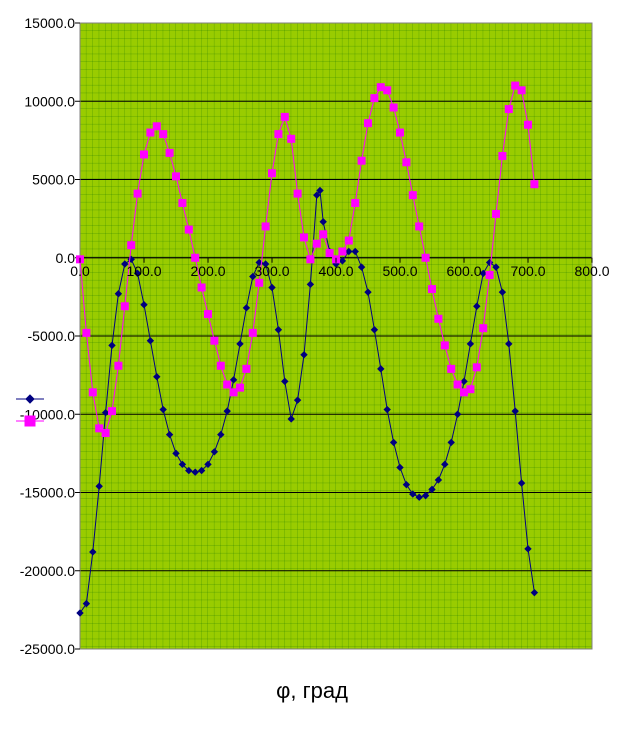 Image resolution: width=624 pixels, height=729 pixels. Describe the element at coordinates (80, 271) in the screenshot. I see `x-tick-label: 0.0` at that location.